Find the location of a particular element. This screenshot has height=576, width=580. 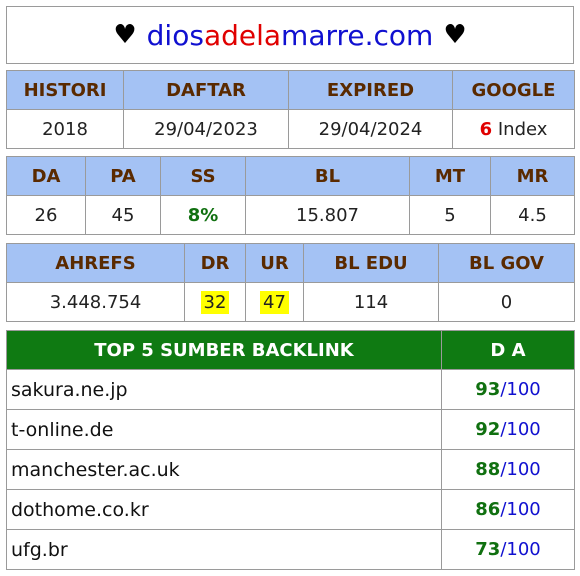

header-bl: BL is located at coordinates (327, 176).